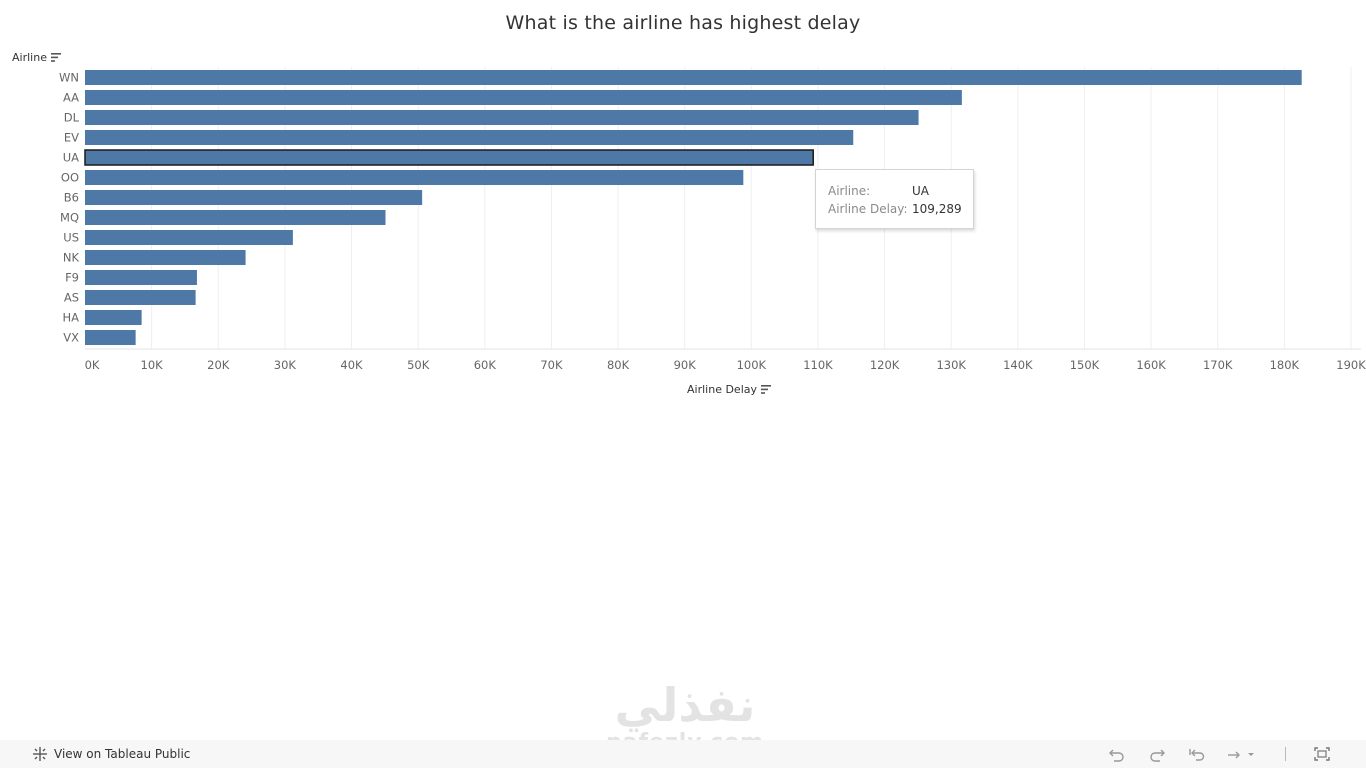  Describe the element at coordinates (1157, 754) in the screenshot. I see `redo-icon` at that location.